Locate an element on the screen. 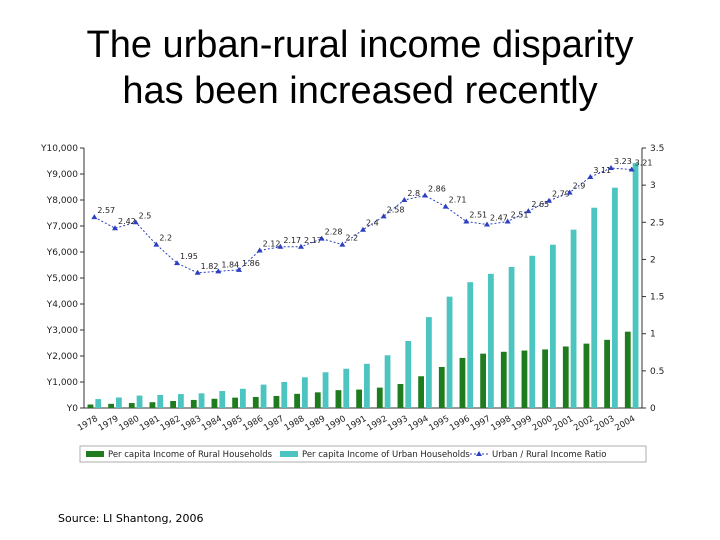 Image resolution: width=720 pixels, height=540 pixels. ratio-point-label: 2.57 is located at coordinates (106, 210).